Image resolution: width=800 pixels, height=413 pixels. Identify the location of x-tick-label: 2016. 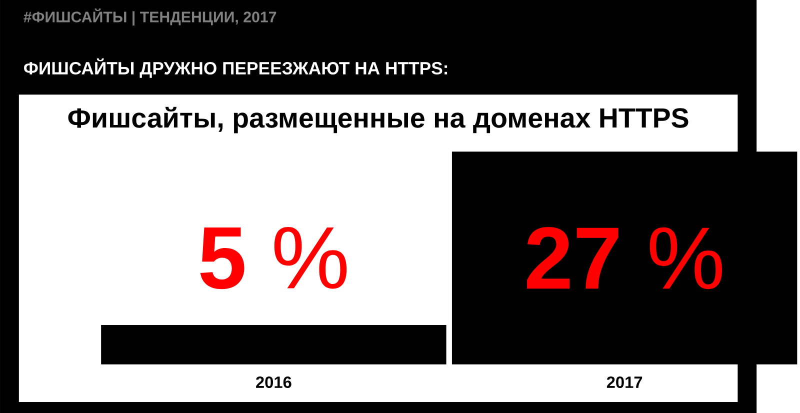
(274, 382).